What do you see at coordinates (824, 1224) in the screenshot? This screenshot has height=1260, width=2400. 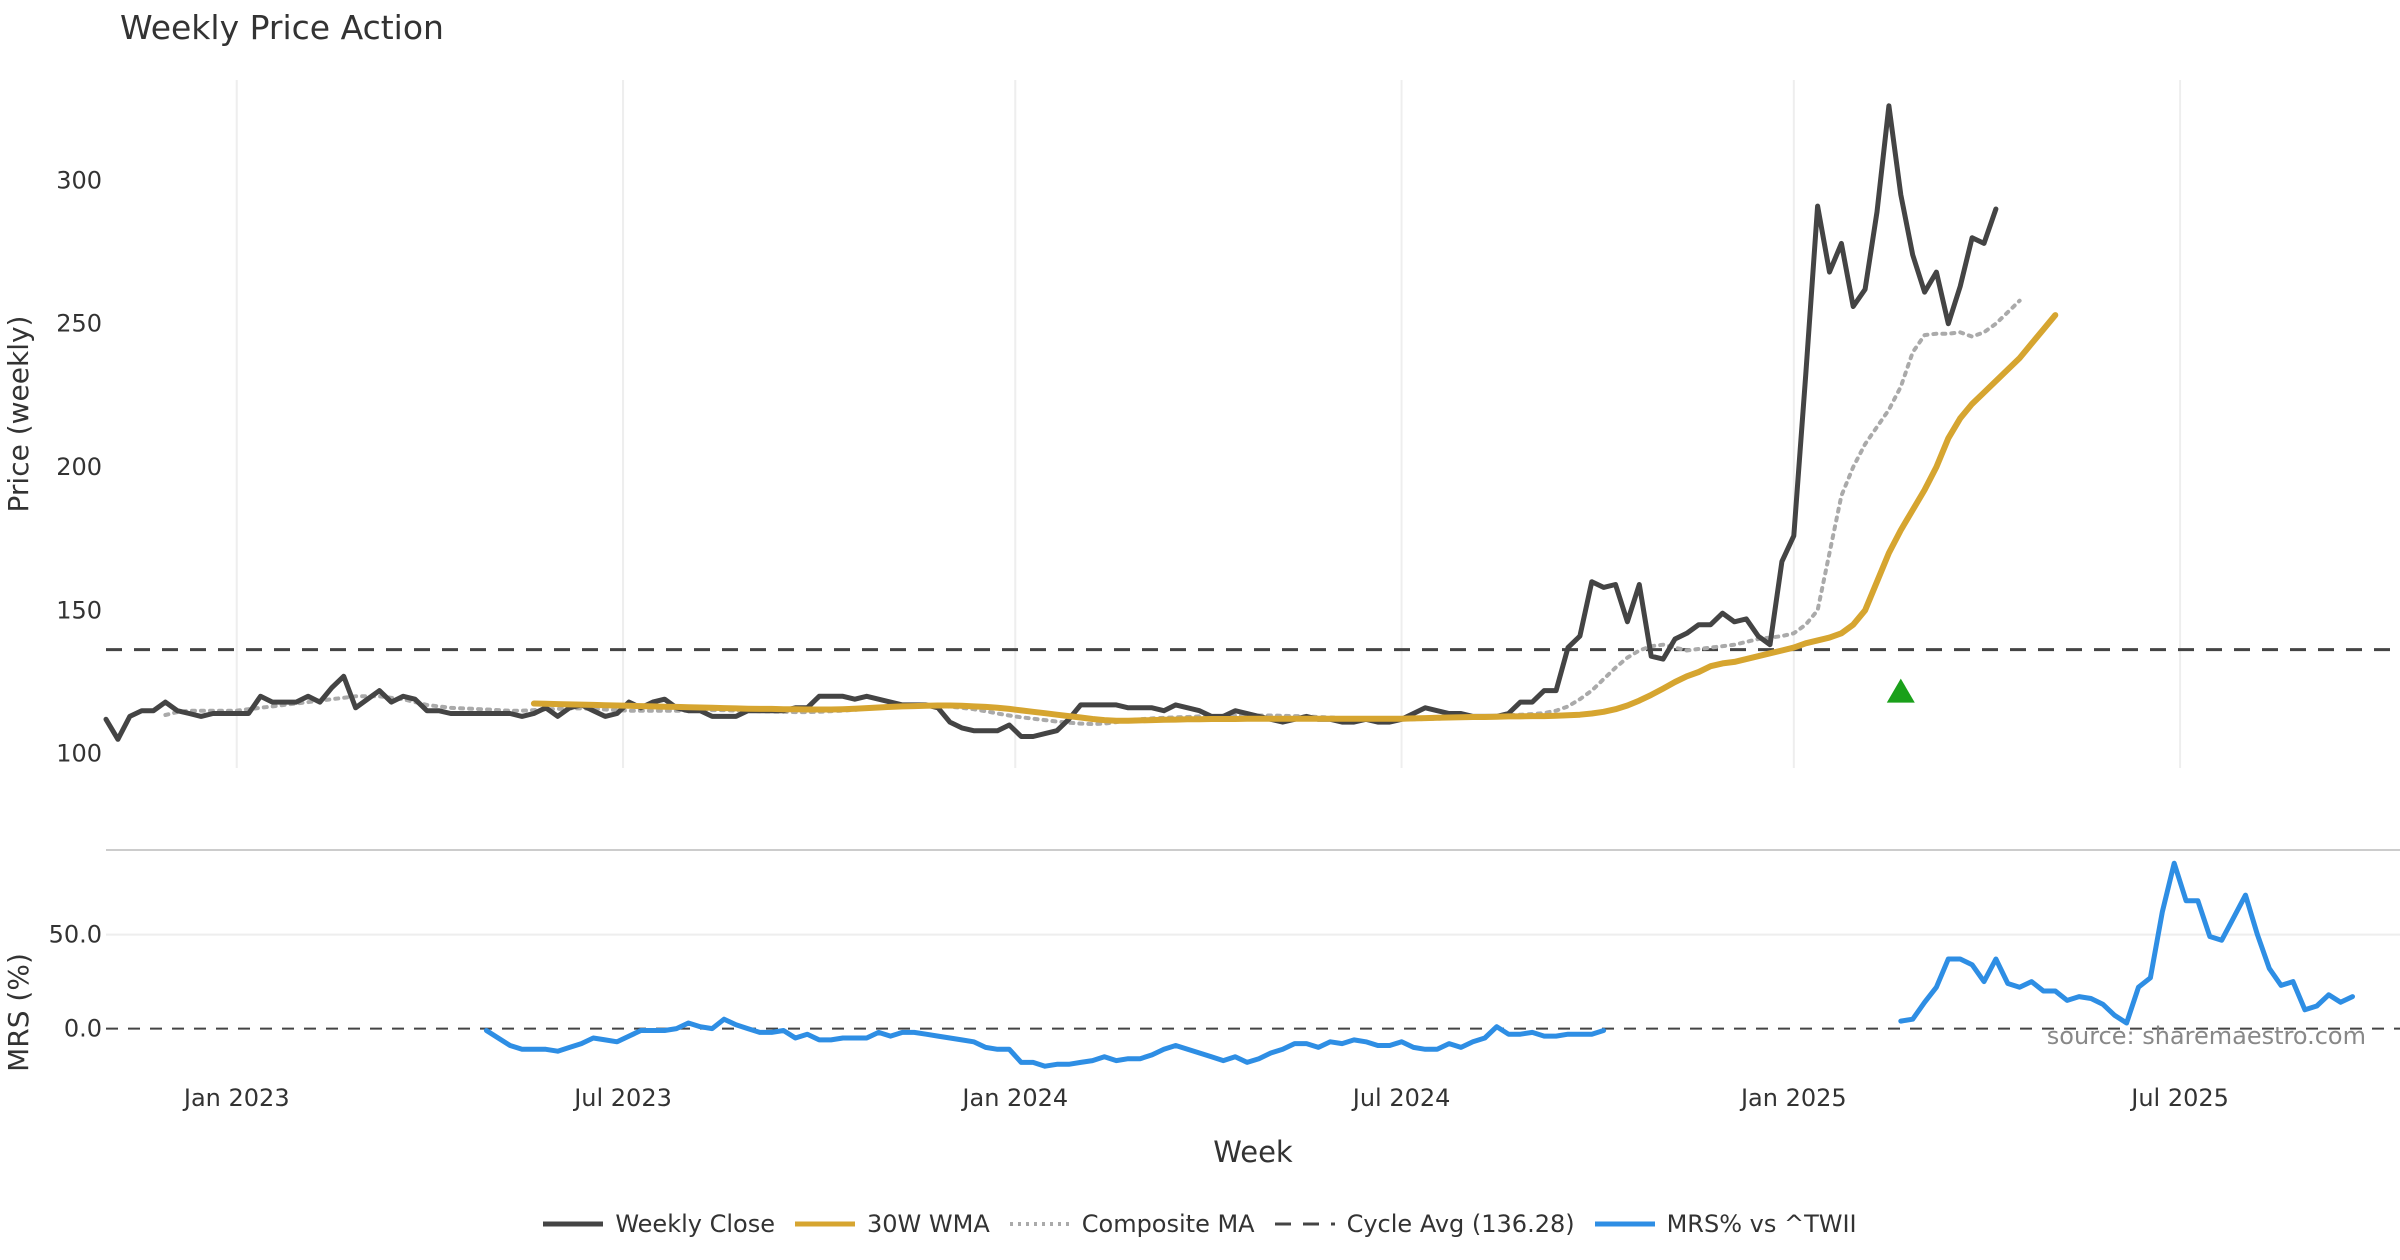 I see `legend-swatch-30w-wma` at bounding box center [824, 1224].